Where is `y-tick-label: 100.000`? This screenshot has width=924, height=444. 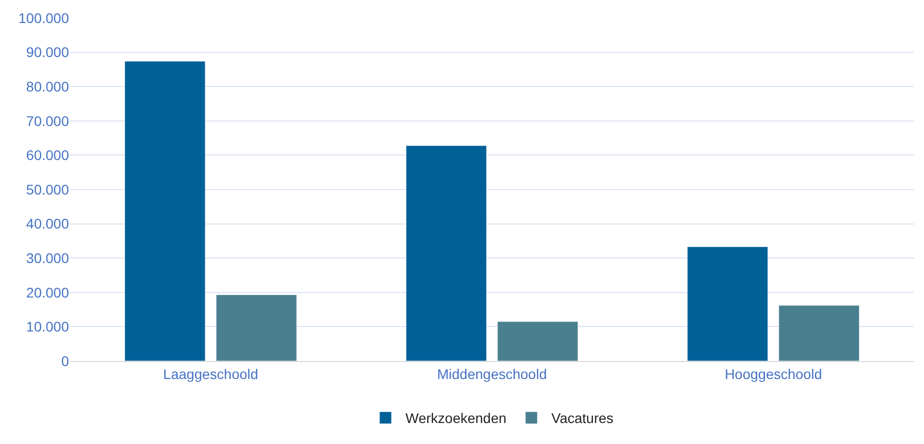 y-tick-label: 100.000 is located at coordinates (44, 18).